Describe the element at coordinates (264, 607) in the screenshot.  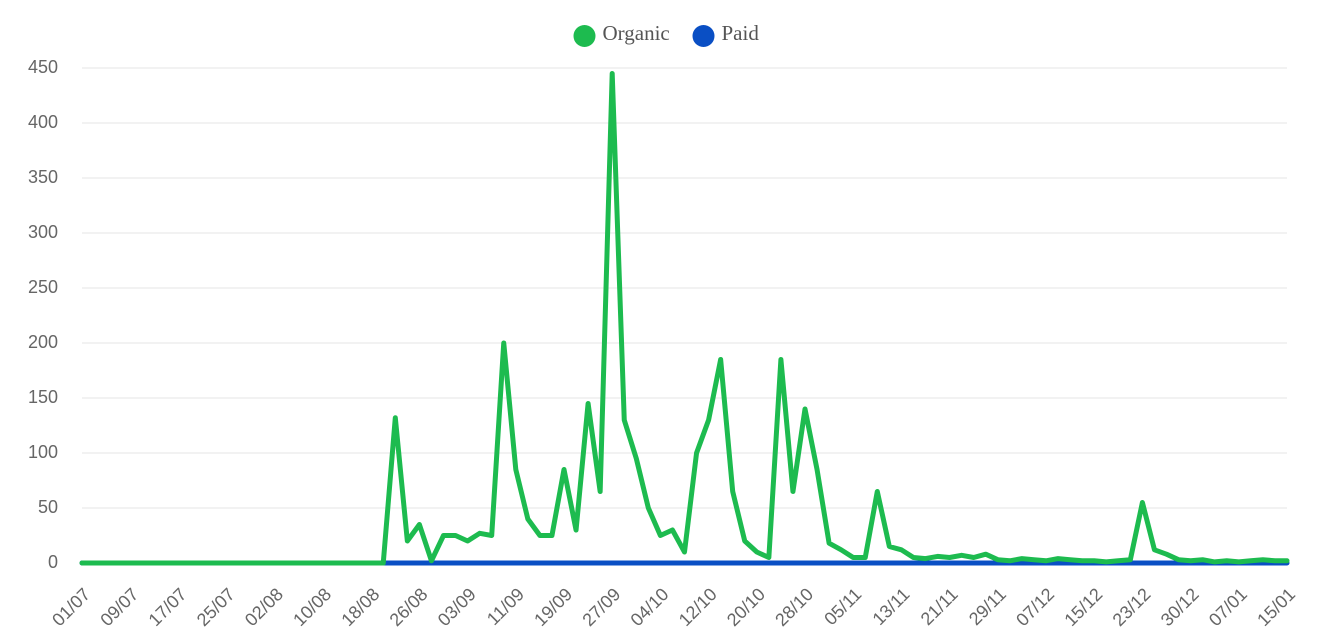
I see `x-tick-label: 02/08` at that location.